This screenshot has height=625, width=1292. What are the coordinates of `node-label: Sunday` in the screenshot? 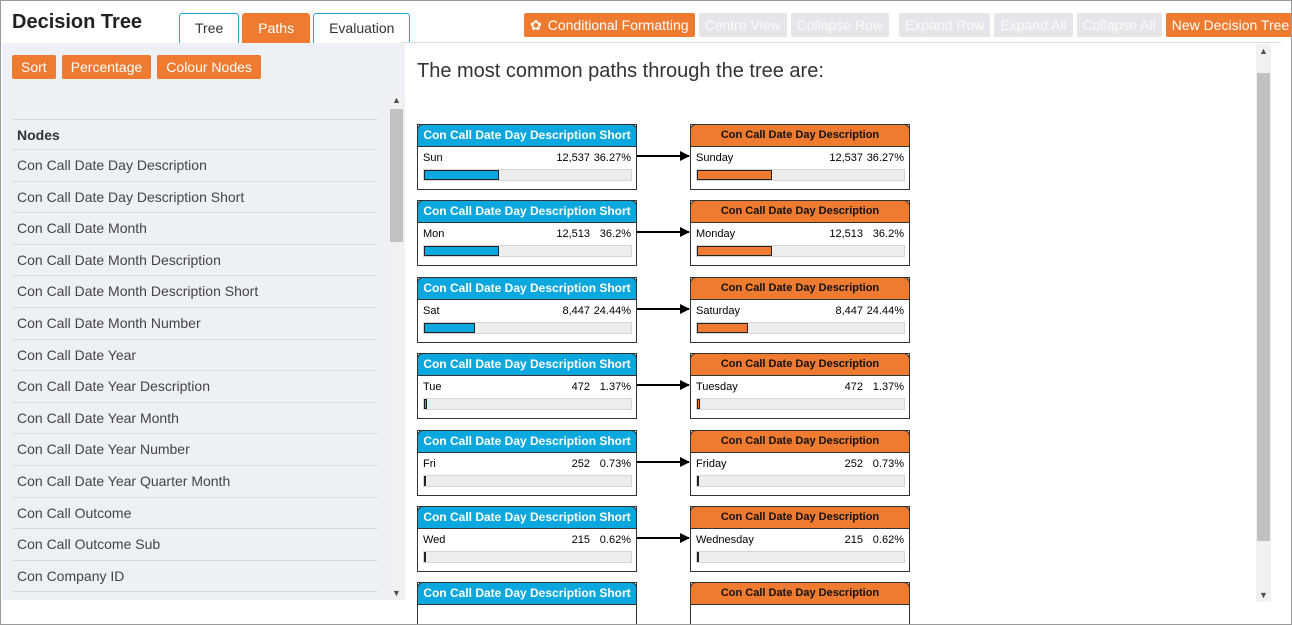 It's located at (715, 158).